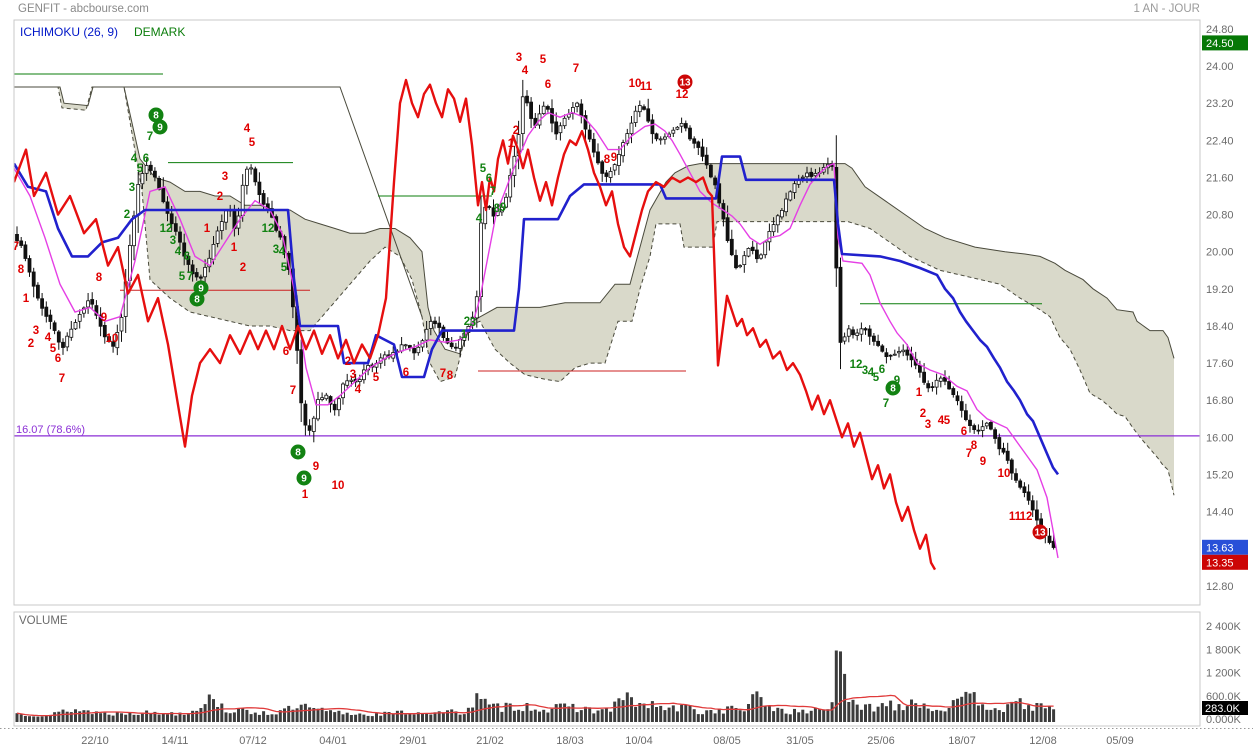 Image resolution: width=1253 pixels, height=751 pixels. What do you see at coordinates (682, 95) in the screenshot?
I see `demark-count-red: 12` at bounding box center [682, 95].